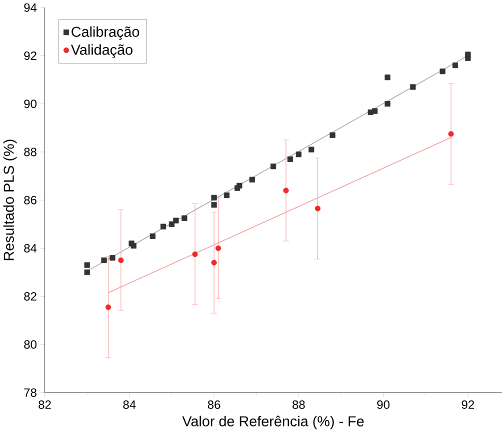 The image size is (502, 433). Describe the element at coordinates (30, 152) in the screenshot. I see `y-tick-label: 88` at that location.